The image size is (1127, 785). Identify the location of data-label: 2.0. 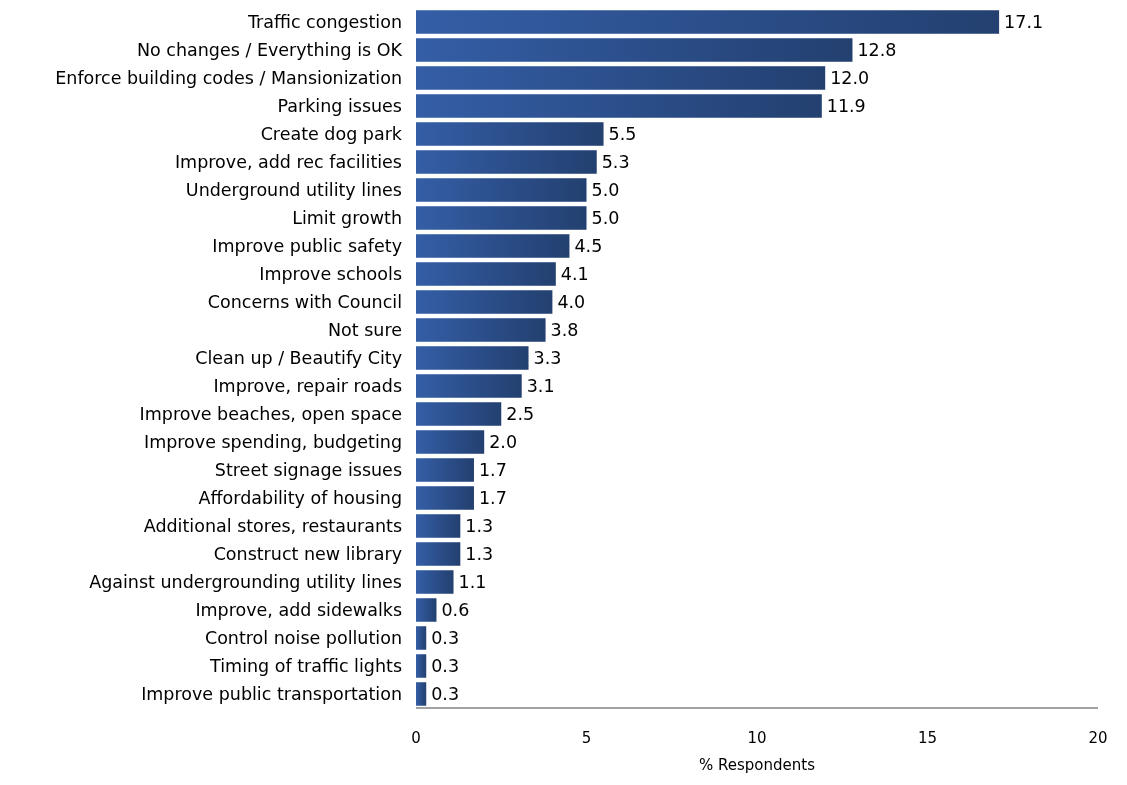
(503, 442).